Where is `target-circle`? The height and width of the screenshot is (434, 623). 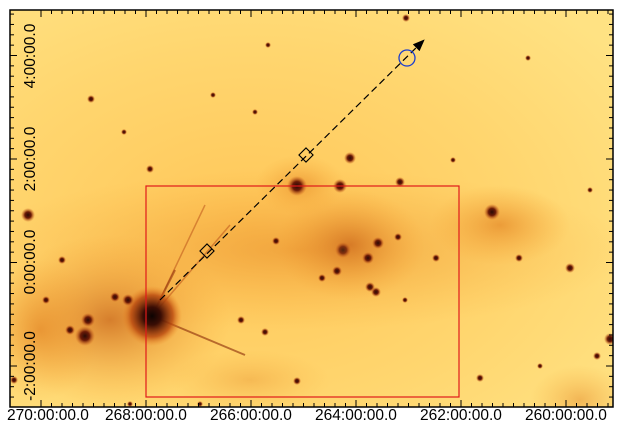 target-circle is located at coordinates (407, 58).